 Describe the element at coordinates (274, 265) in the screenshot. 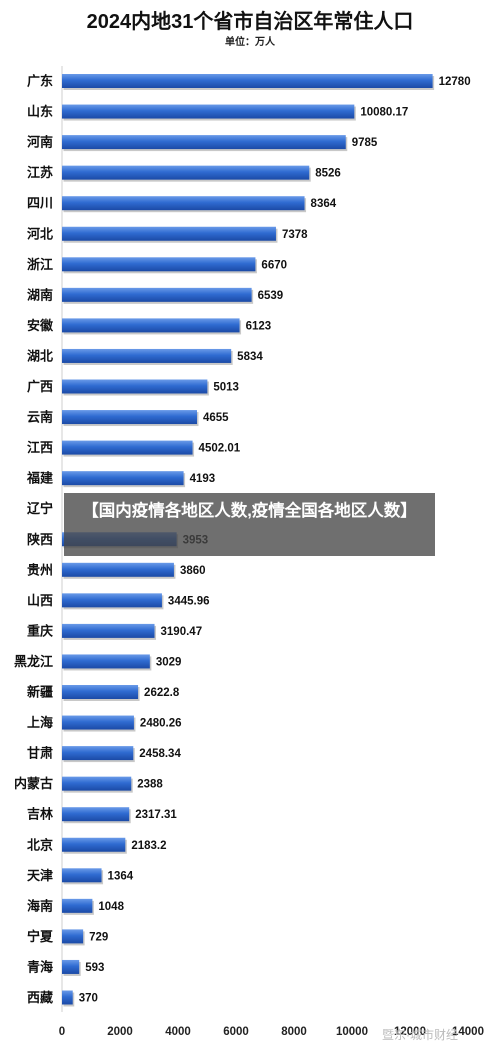

I see `value-label: 6670` at that location.